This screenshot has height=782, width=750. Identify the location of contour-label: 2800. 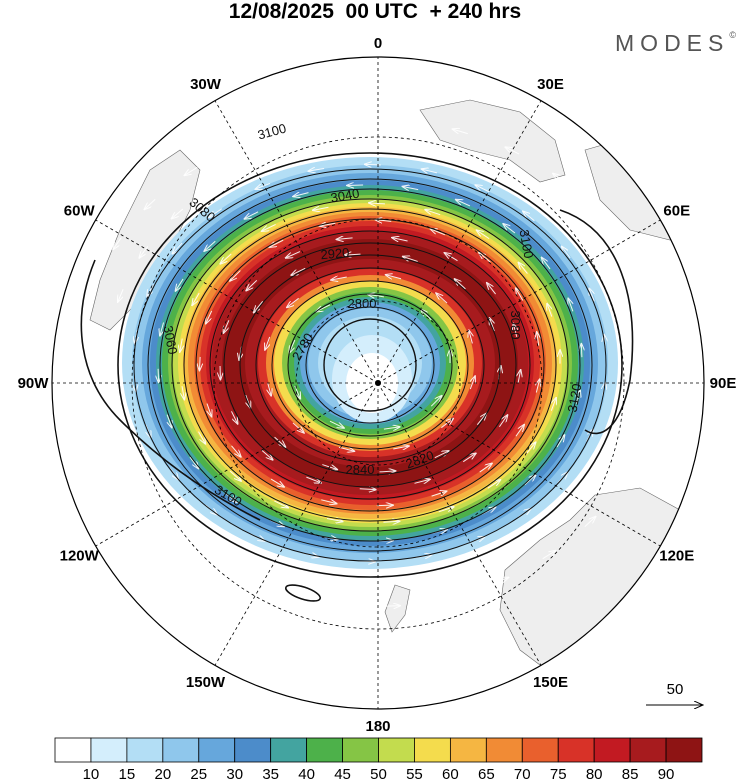
(362, 303).